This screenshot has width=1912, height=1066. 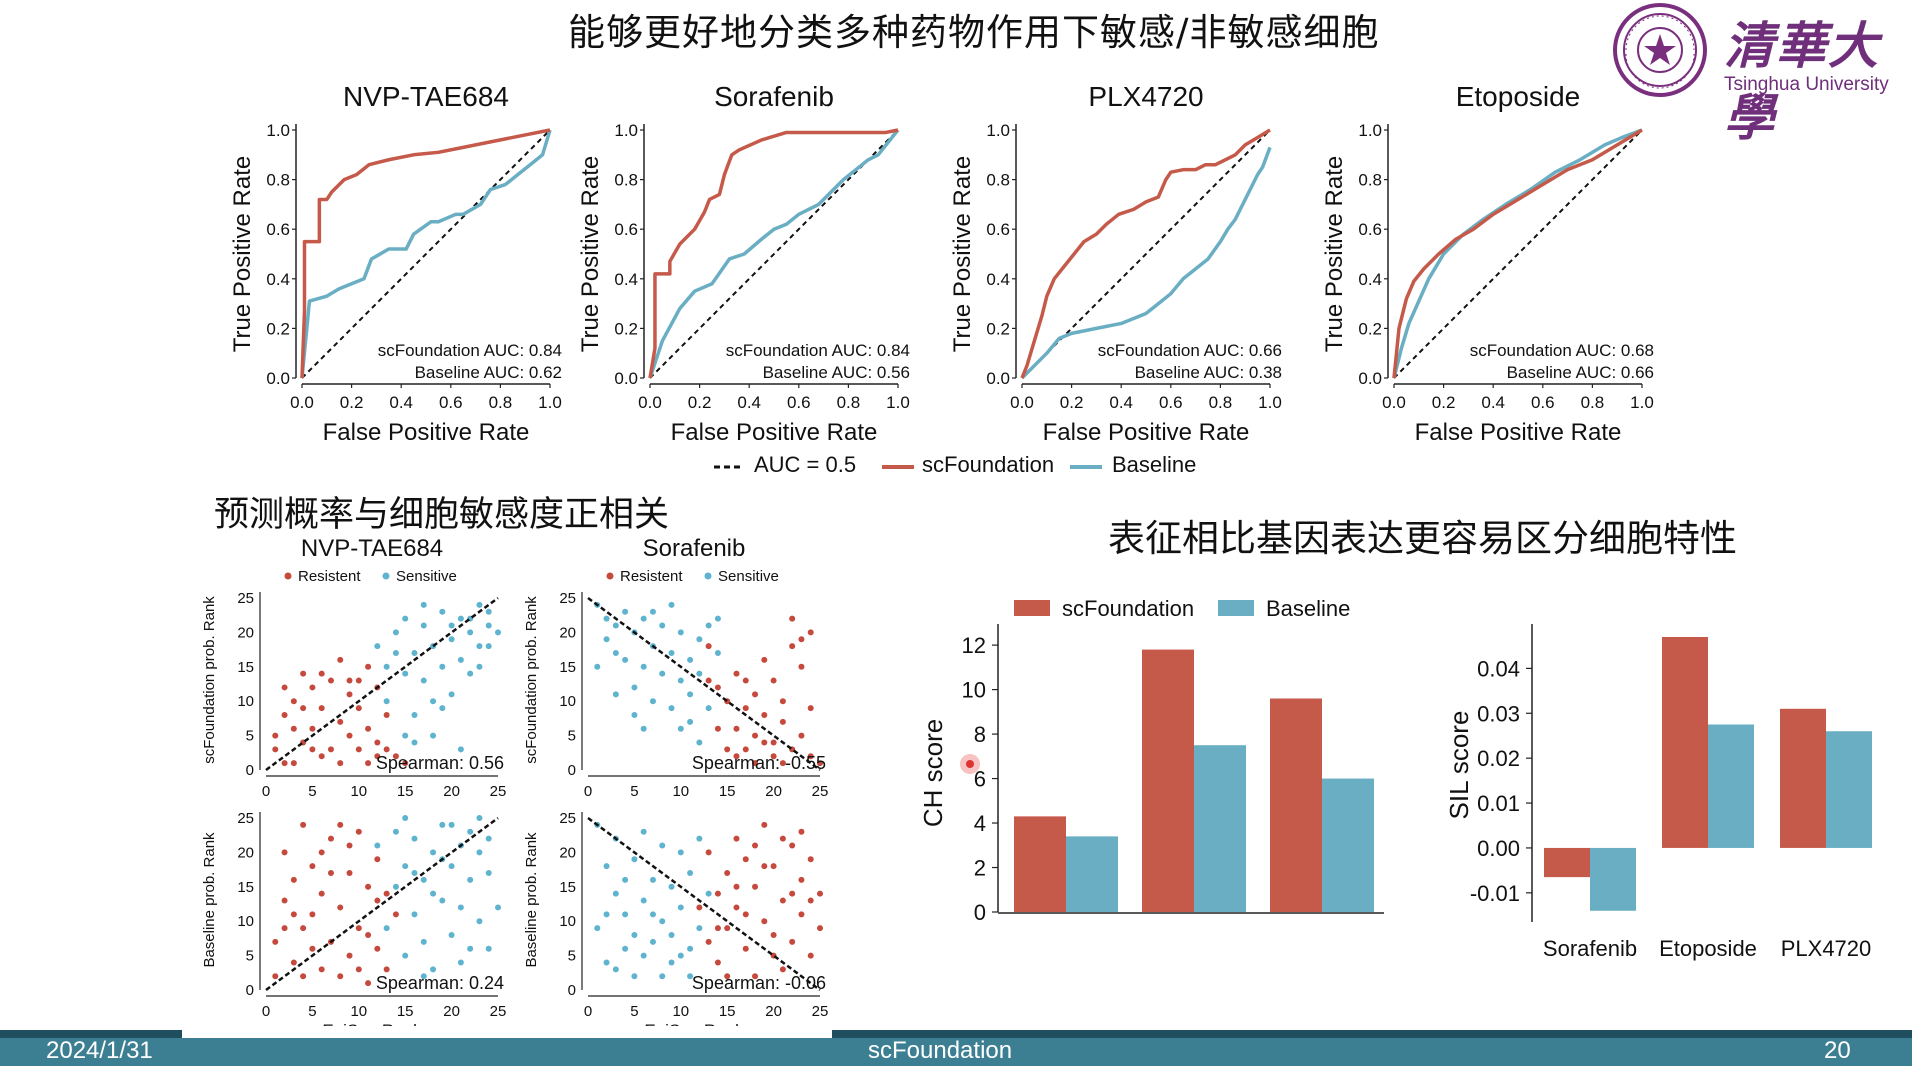 I want to click on scatter-x-tick-label: 20, so click(x=451, y=1011).